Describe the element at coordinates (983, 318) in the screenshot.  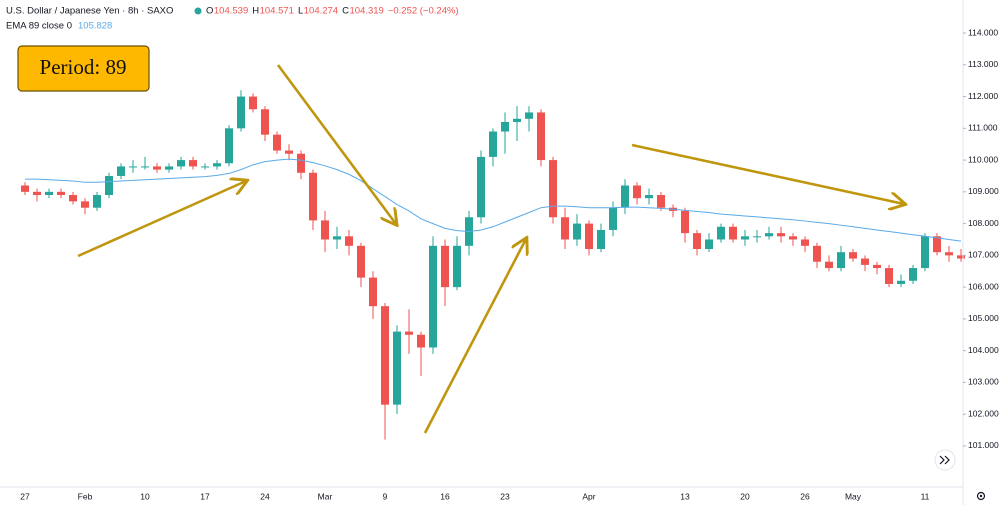
I see `y-tick-label: 105.000` at that location.